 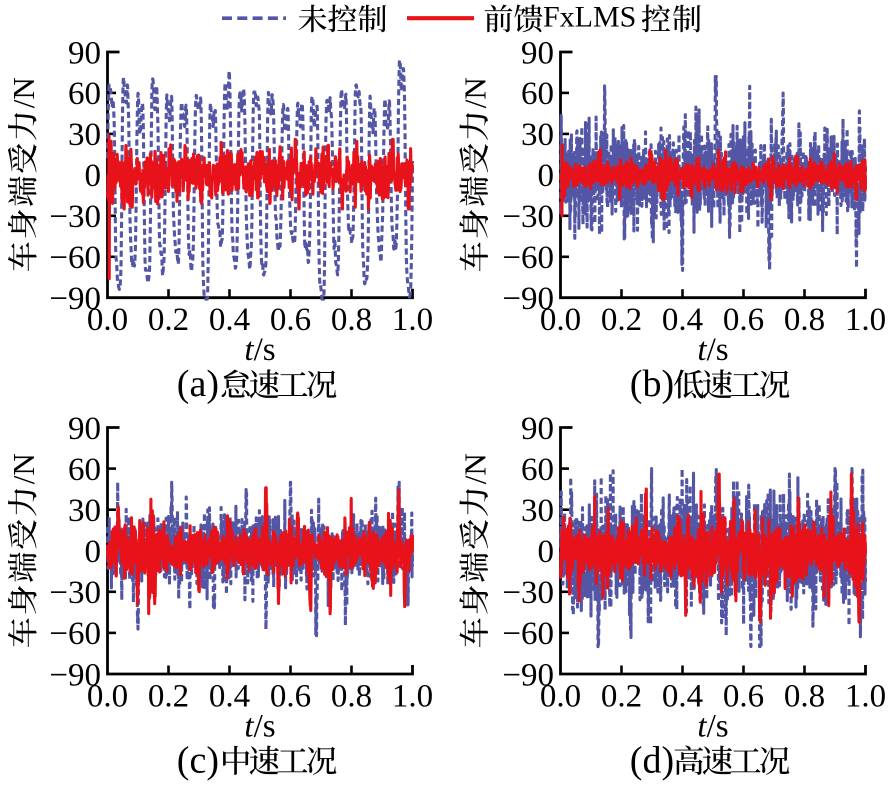 I want to click on svg-text: (c), so click(x=198, y=760).